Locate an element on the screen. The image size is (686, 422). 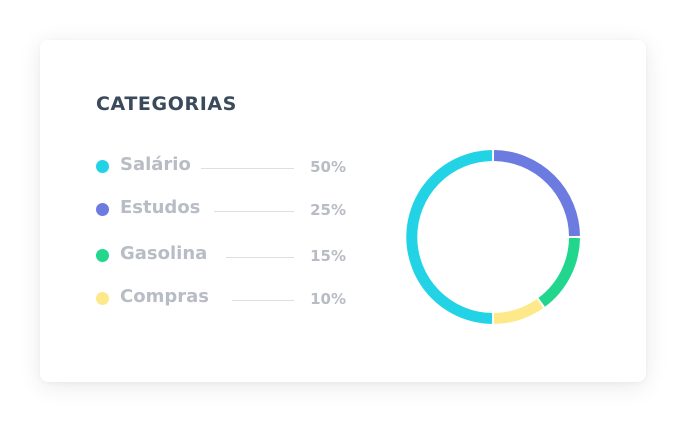
legend-value-compras: 10% is located at coordinates (328, 299).